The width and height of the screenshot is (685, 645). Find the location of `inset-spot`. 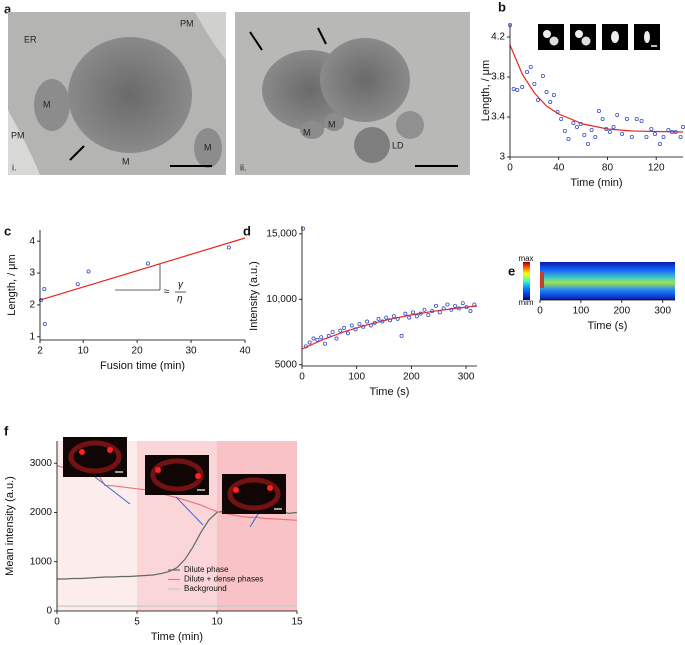

inset-spot is located at coordinates (158, 470).